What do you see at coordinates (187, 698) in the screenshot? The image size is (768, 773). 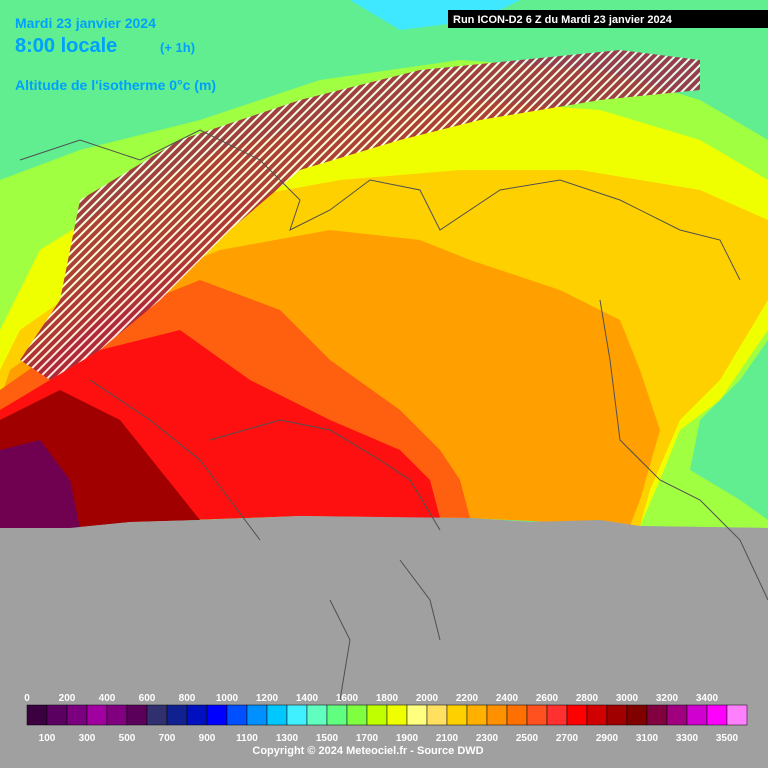 I see `legend-label: 800` at bounding box center [187, 698].